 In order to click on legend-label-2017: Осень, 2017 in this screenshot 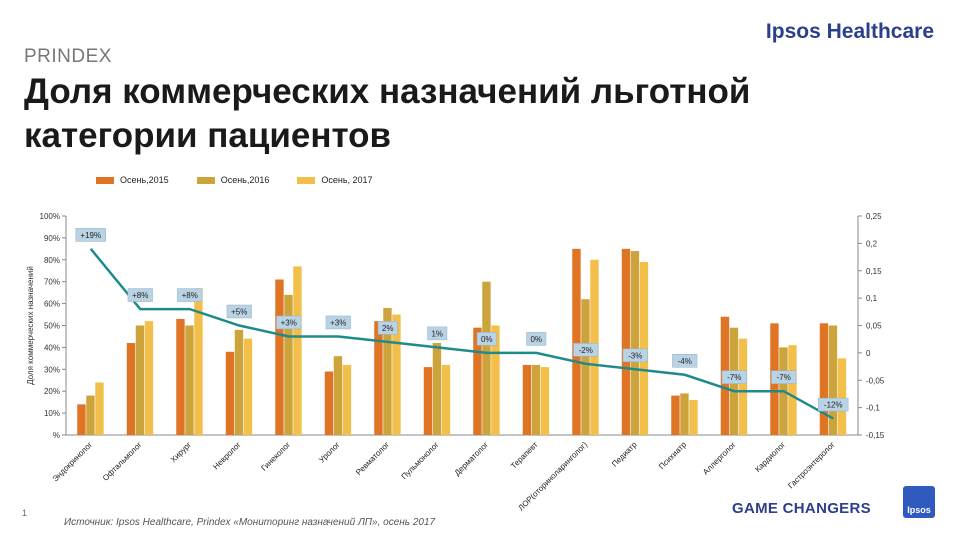, I will do `click(347, 180)`.